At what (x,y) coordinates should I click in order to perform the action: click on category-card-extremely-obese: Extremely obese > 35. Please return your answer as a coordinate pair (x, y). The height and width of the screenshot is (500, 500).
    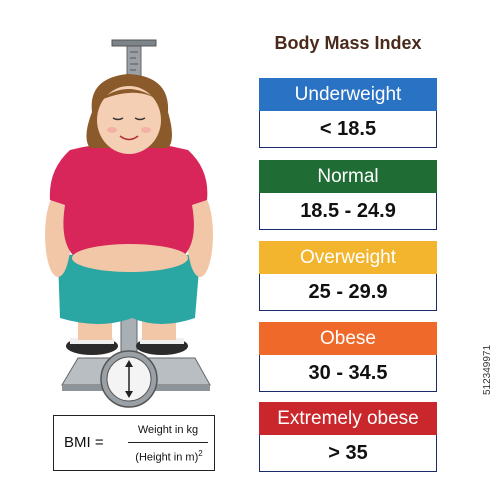
    Looking at the image, I should click on (348, 438).